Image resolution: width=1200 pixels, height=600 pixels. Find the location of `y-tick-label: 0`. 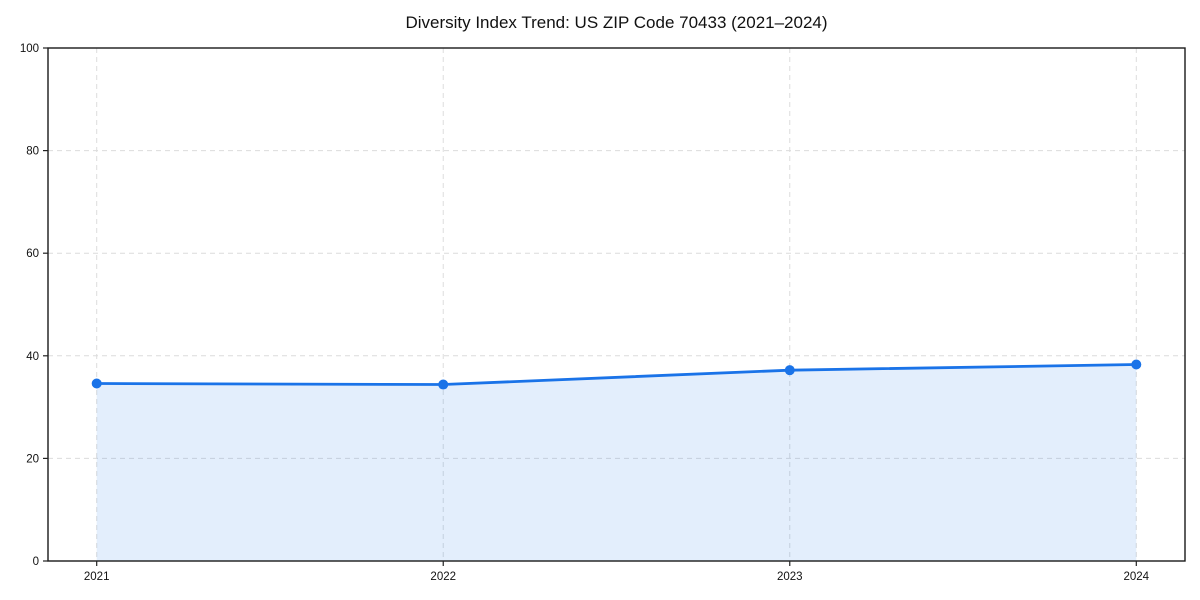

y-tick-label: 0 is located at coordinates (36, 562).